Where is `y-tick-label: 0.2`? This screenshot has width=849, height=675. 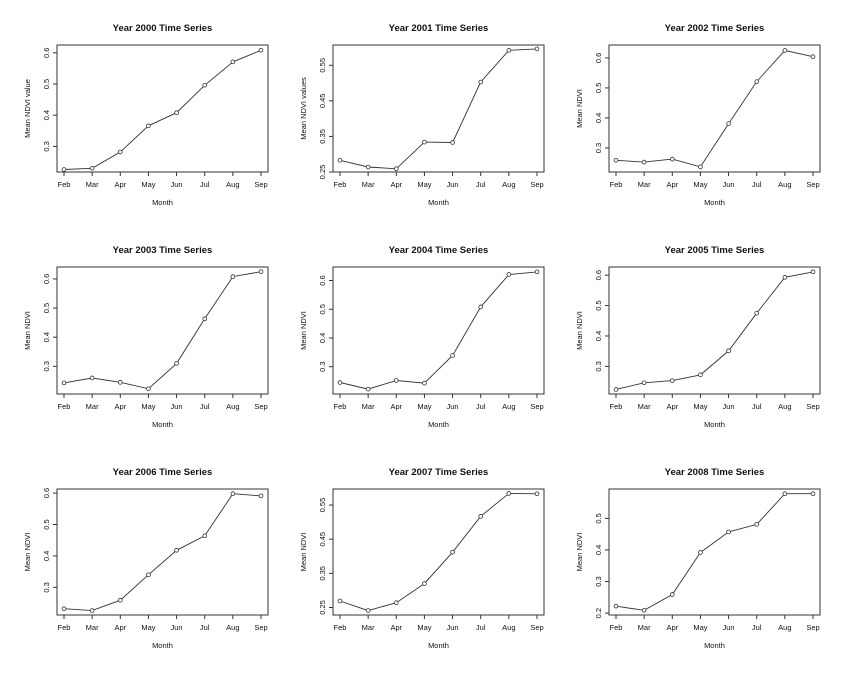 y-tick-label: 0.2 is located at coordinates (598, 613).